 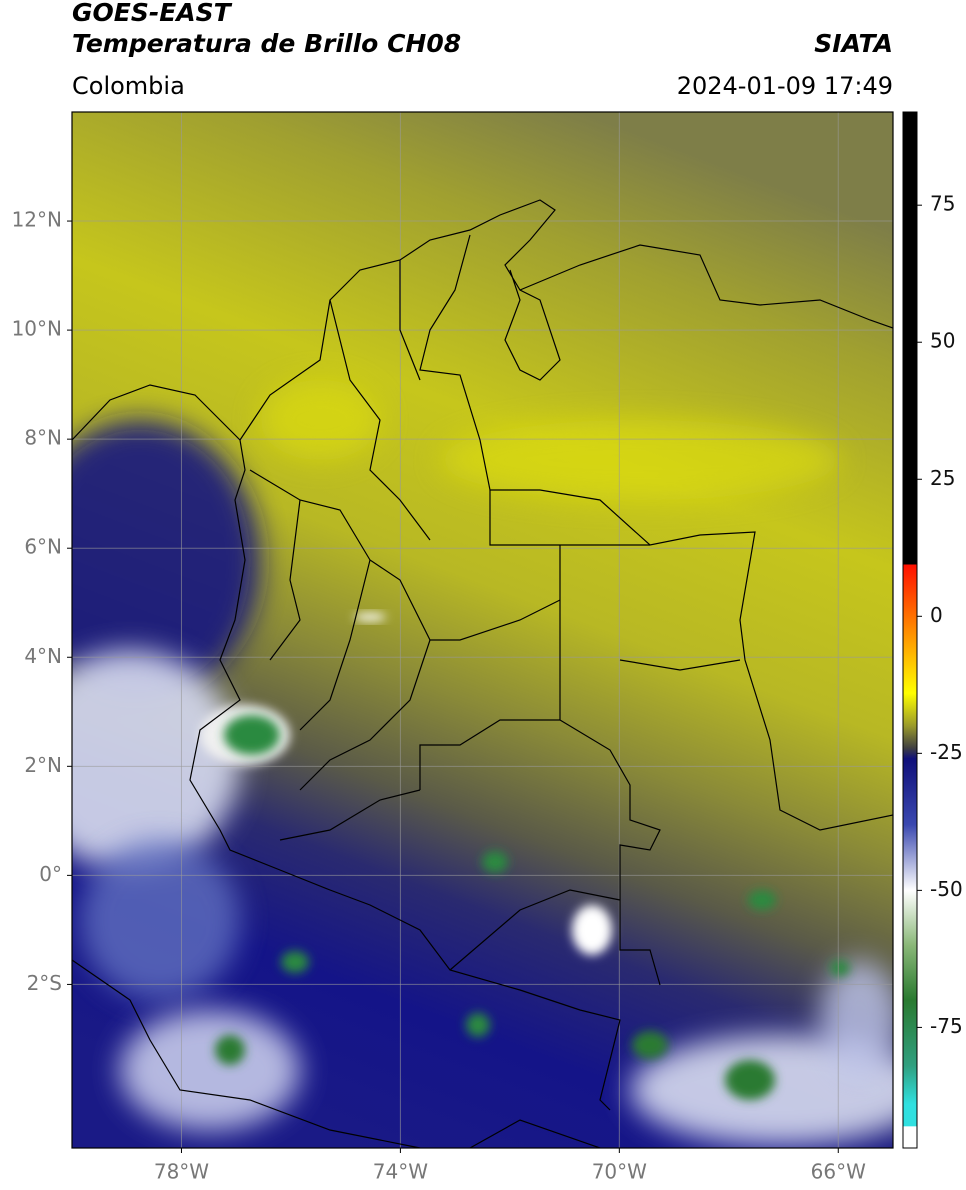 I want to click on colorbar-tick-label: -50, so click(x=946, y=889).